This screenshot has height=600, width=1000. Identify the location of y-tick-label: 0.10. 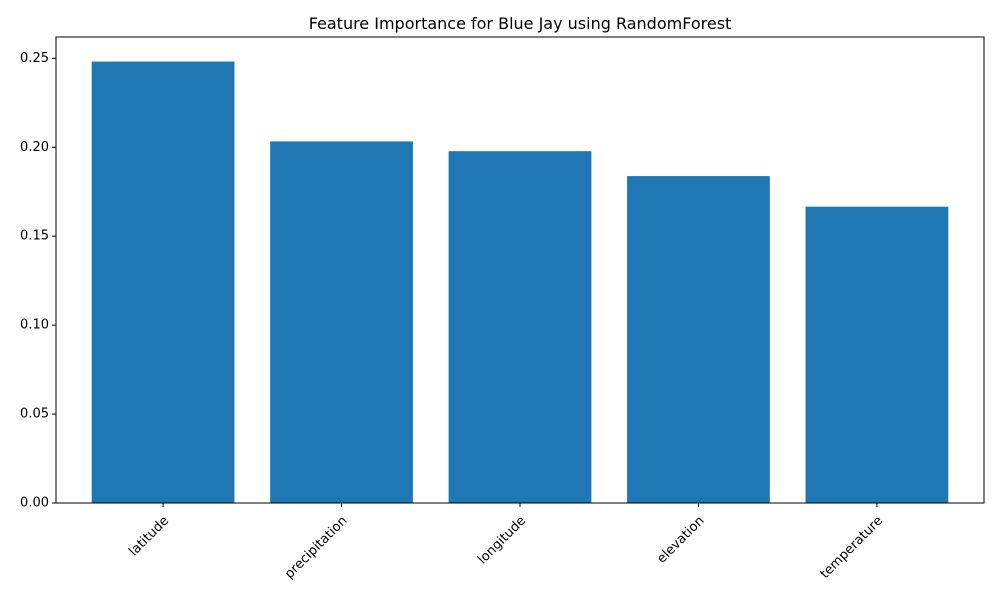
(34, 325).